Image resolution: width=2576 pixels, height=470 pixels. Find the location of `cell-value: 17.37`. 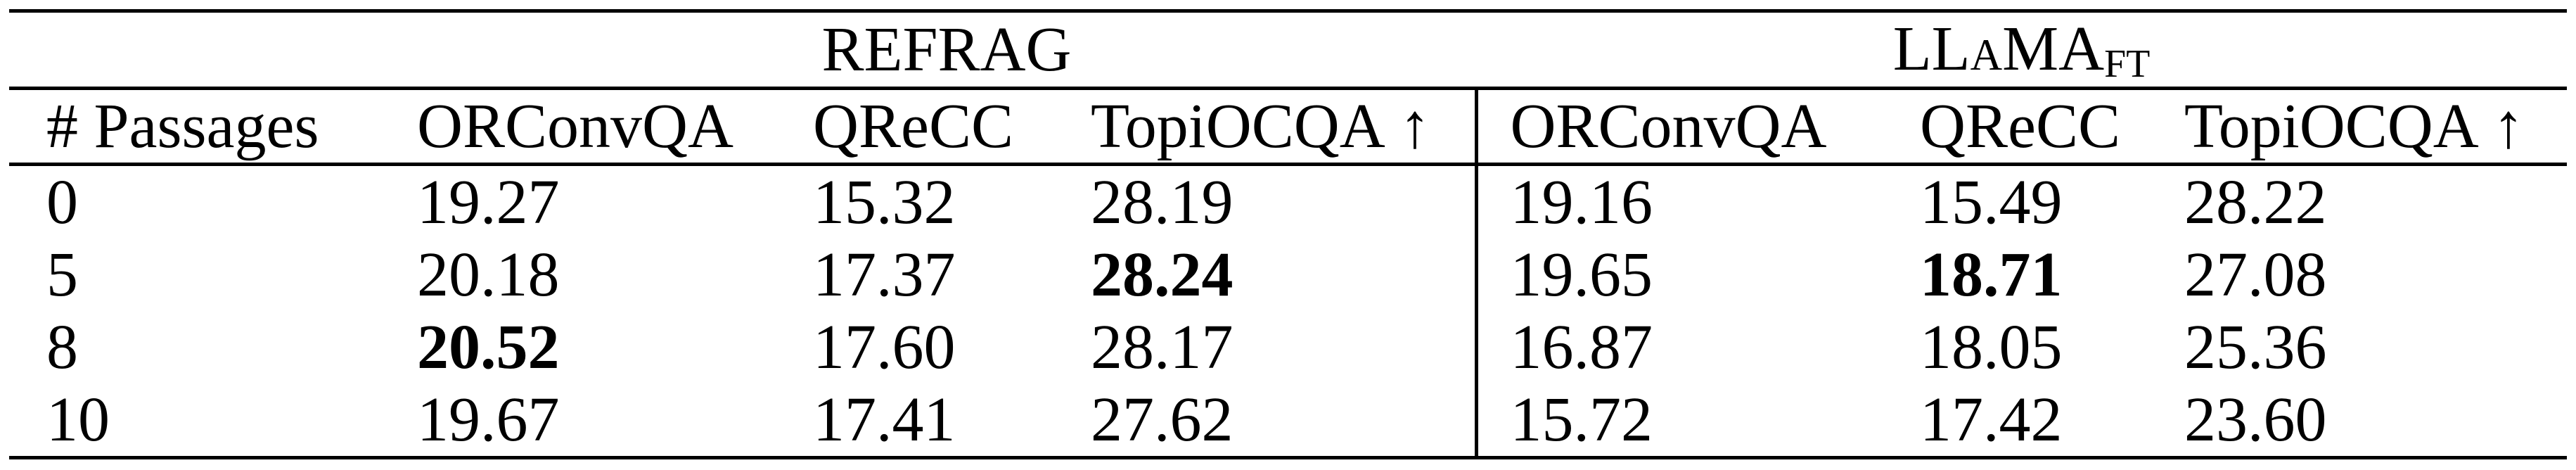

cell-value: 17.37 is located at coordinates (884, 275).